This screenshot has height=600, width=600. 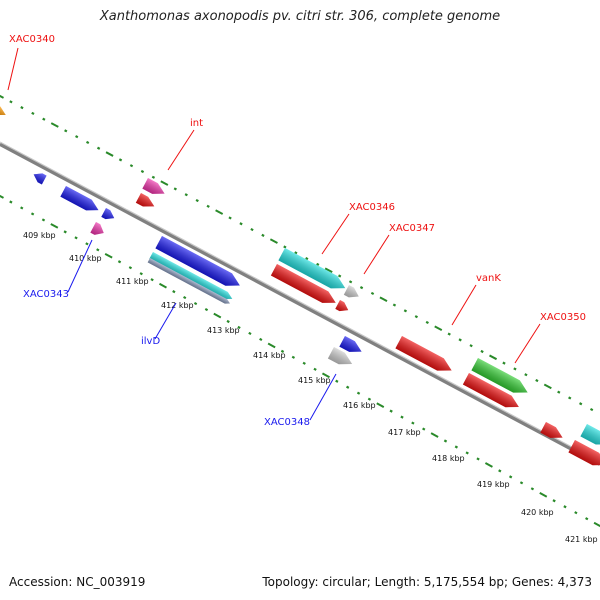 What do you see at coordinates (342, 306) in the screenshot?
I see `gene-small-red` at bounding box center [342, 306].